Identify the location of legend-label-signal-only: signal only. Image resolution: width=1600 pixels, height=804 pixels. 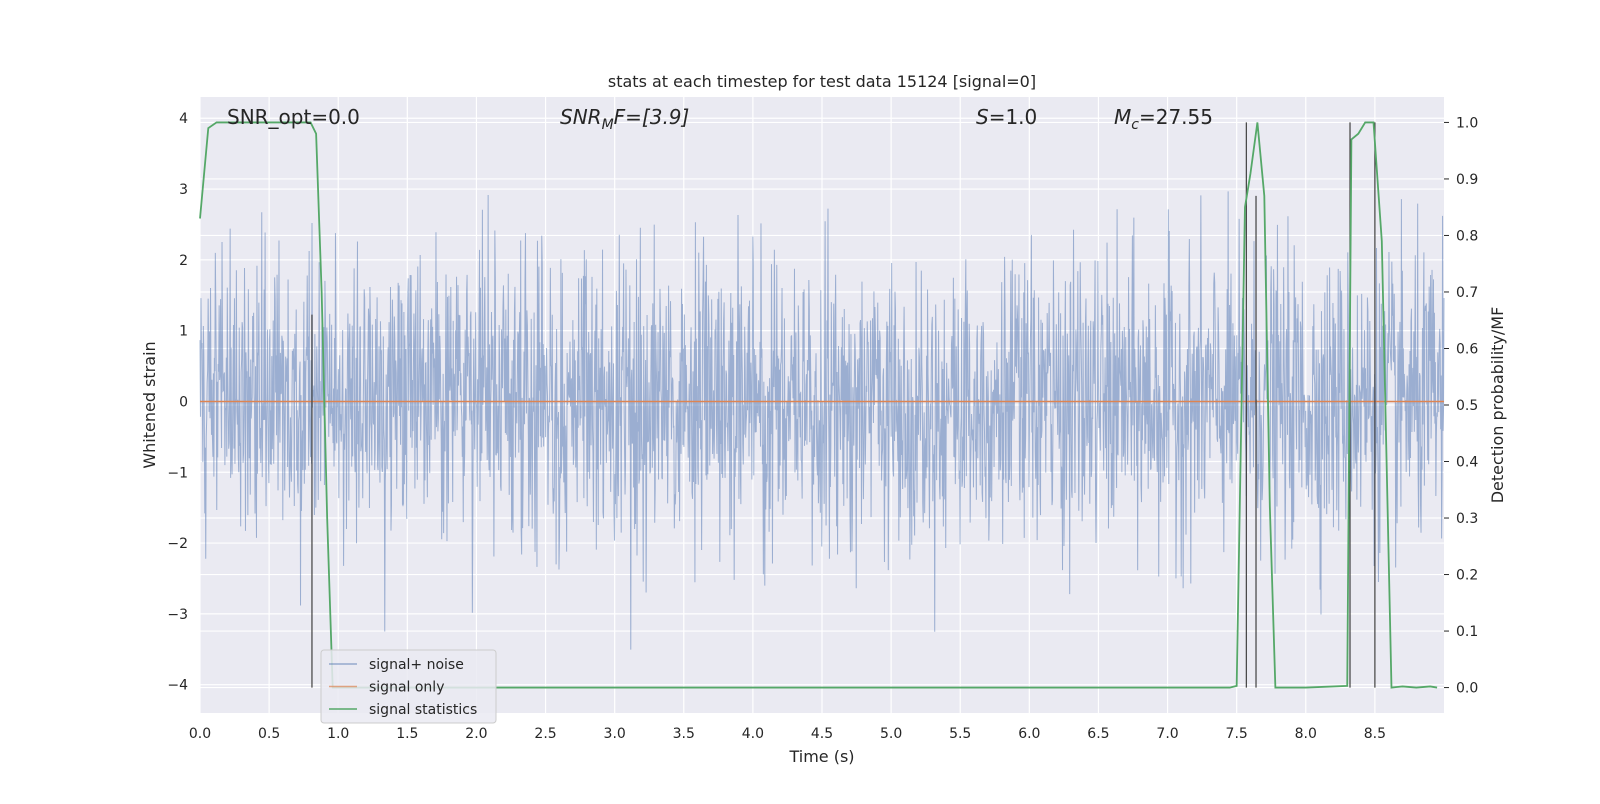
(406, 688).